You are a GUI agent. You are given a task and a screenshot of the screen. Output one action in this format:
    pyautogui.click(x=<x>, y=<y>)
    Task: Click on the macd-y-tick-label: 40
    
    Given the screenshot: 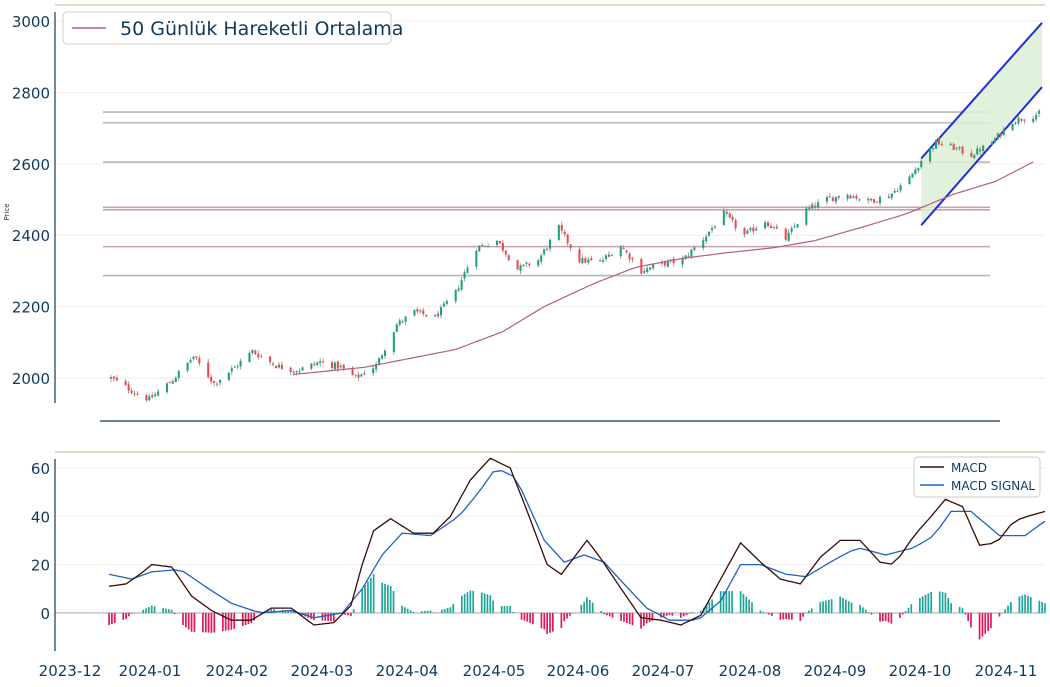 What is the action you would take?
    pyautogui.click(x=40, y=517)
    